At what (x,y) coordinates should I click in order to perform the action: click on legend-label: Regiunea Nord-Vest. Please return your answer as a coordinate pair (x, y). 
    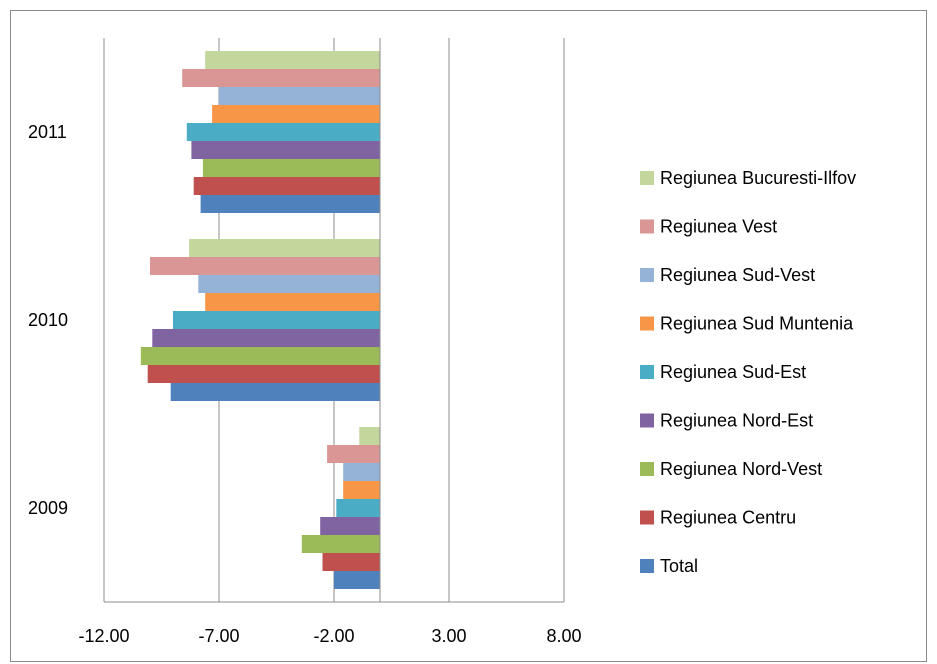
    Looking at the image, I should click on (741, 469).